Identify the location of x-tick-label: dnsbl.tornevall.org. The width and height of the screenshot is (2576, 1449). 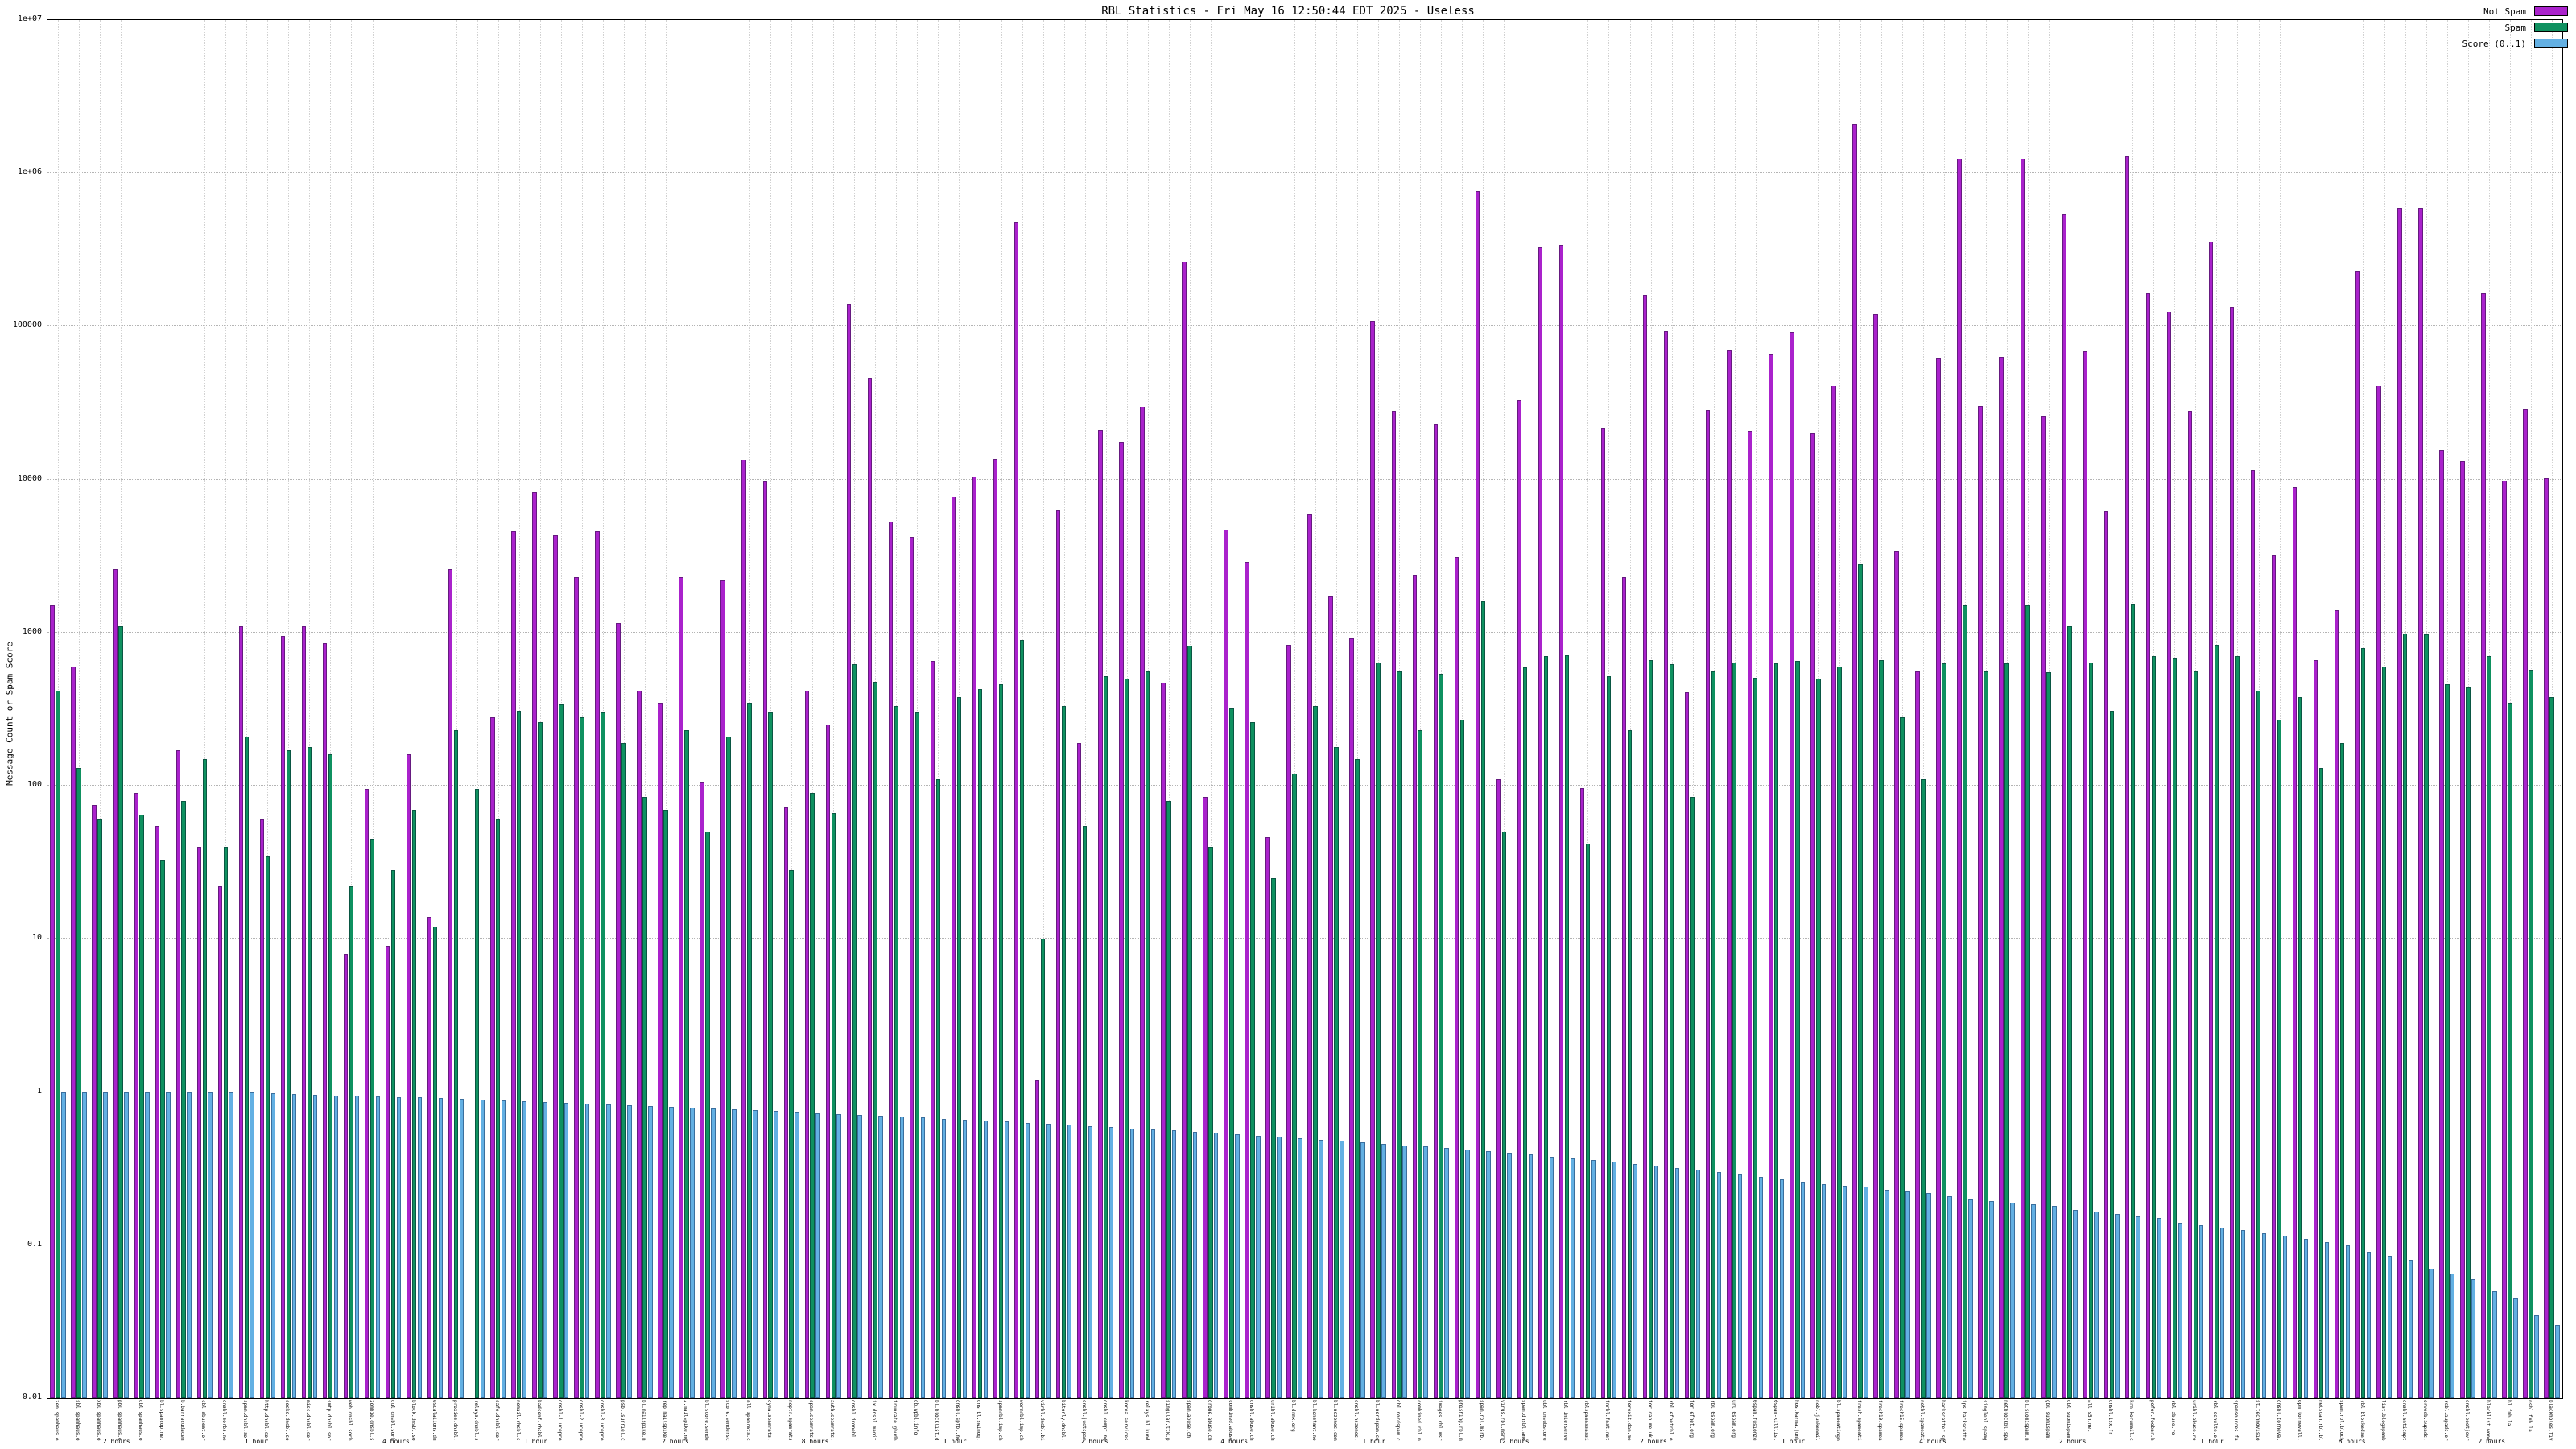
(2279, 1420).